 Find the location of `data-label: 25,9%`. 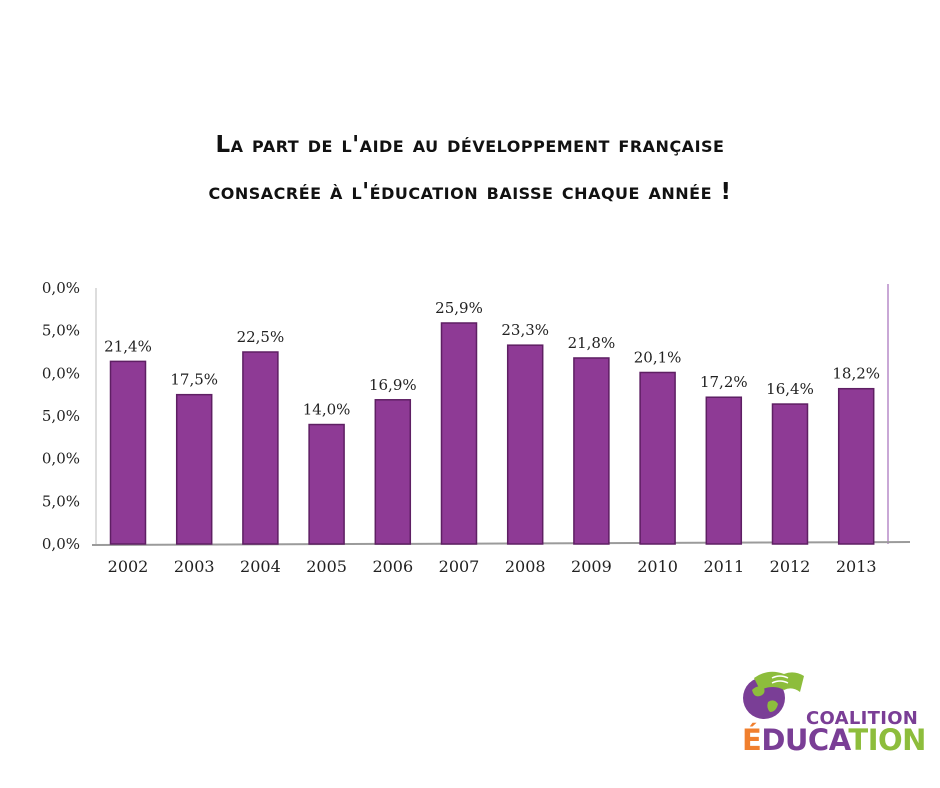

data-label: 25,9% is located at coordinates (459, 308).